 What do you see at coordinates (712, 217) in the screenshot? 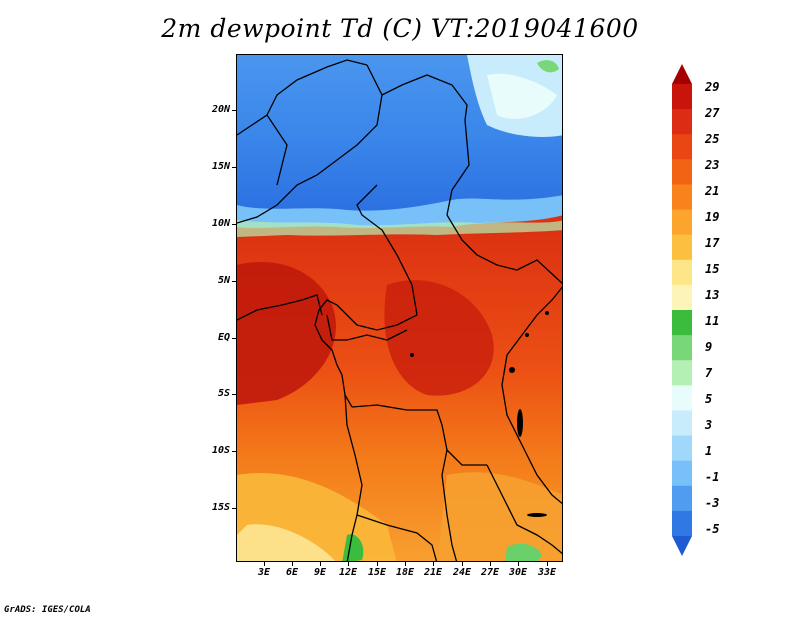
I see `colorbar-label-19: 19` at bounding box center [712, 217].